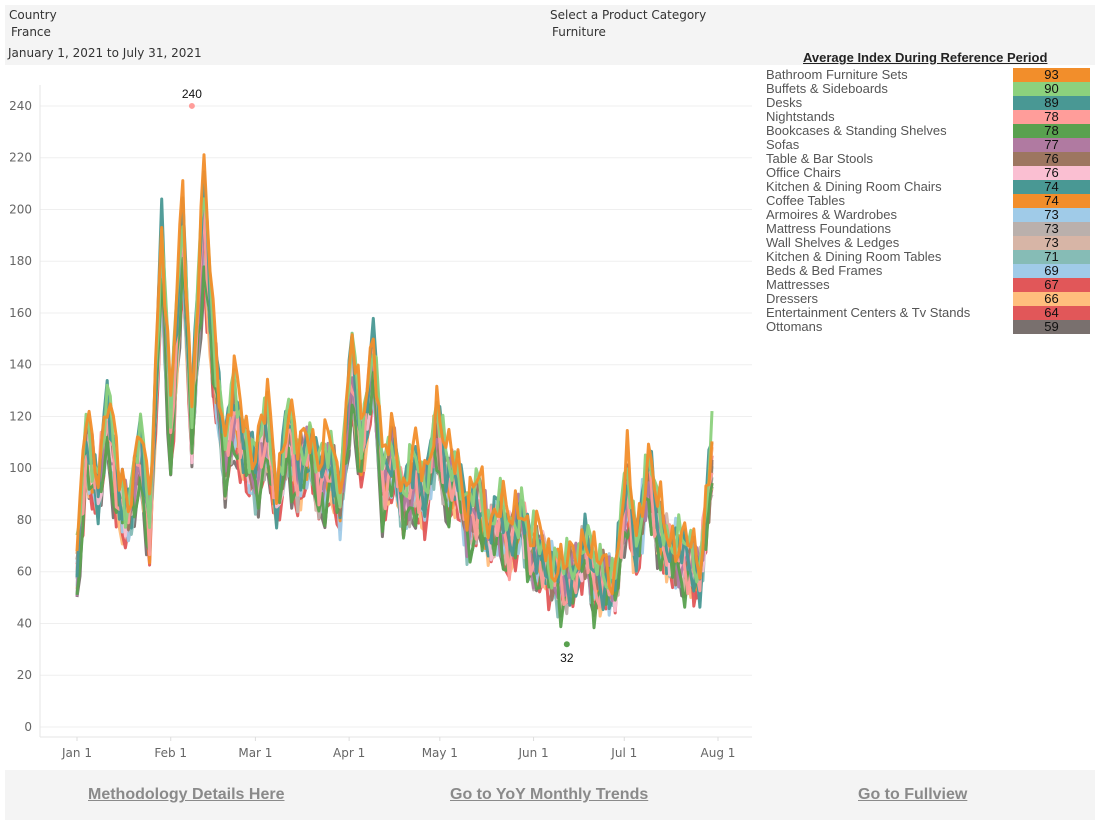 The width and height of the screenshot is (1100, 826). What do you see at coordinates (819, 158) in the screenshot?
I see `legend-item-label: Table & Bar Stools` at bounding box center [819, 158].